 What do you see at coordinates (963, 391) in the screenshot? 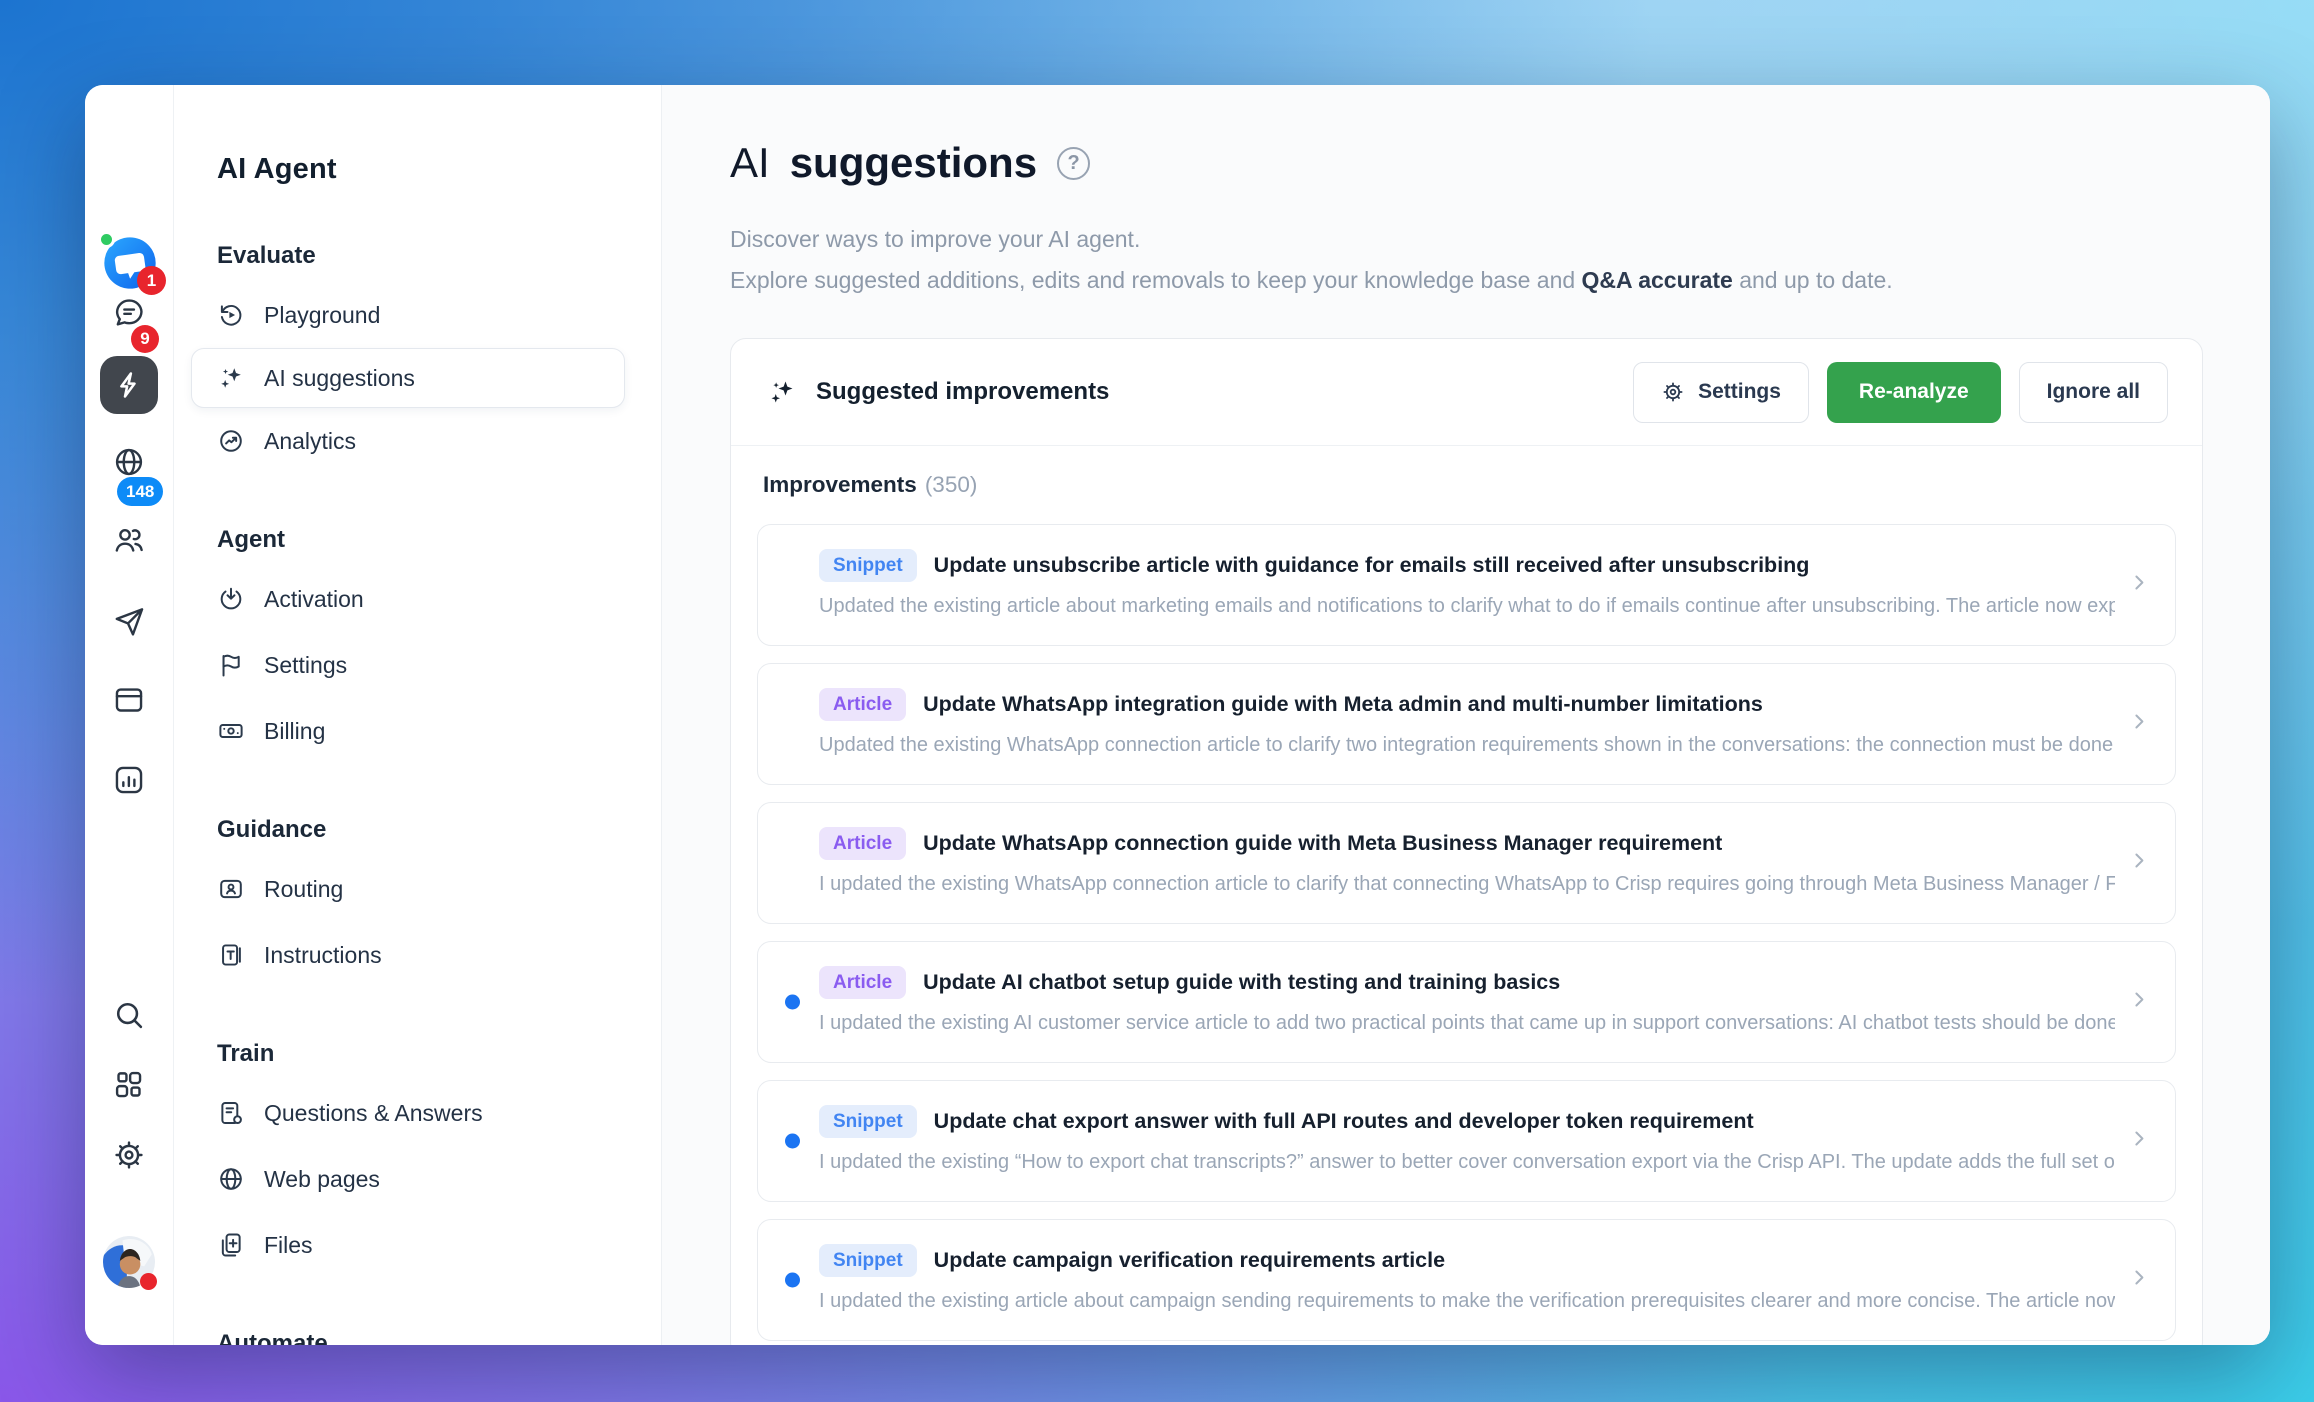
I see `panel-title: Suggested improvements` at bounding box center [963, 391].